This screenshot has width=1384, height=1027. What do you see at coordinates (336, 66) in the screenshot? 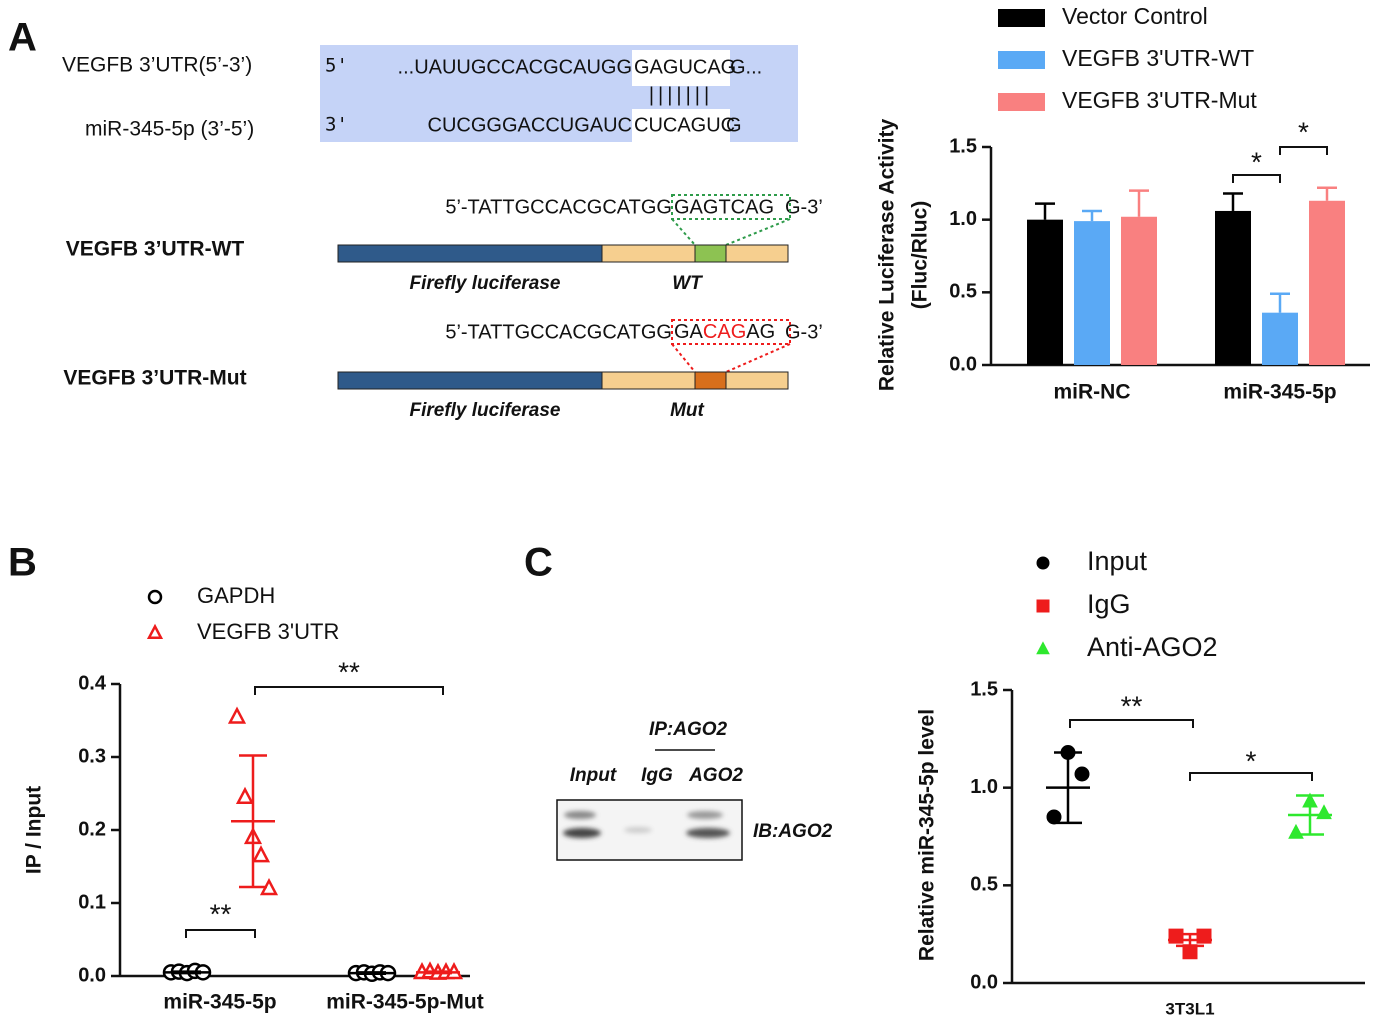
I see `end-label: 5'` at bounding box center [336, 66].